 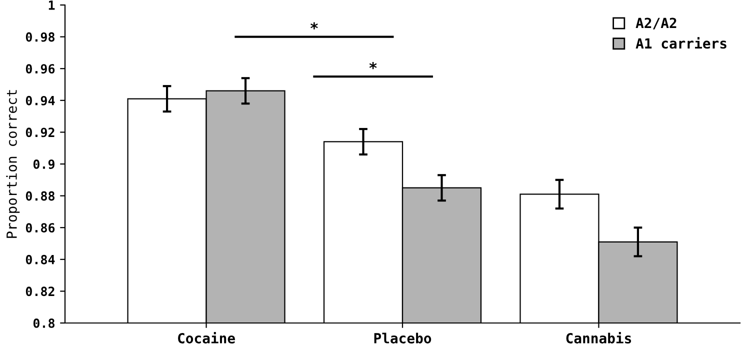 What do you see at coordinates (13, 164) in the screenshot?
I see `y-axis-title: Proportion correct` at bounding box center [13, 164].